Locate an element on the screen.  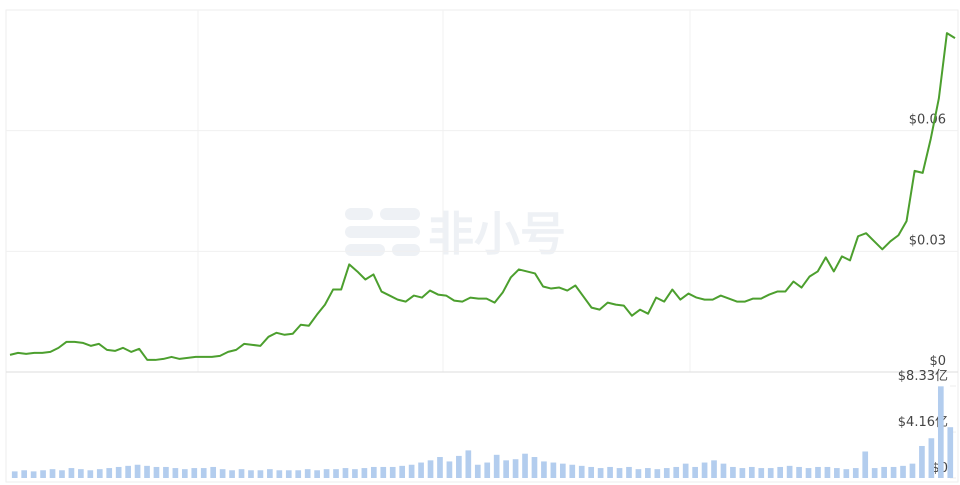
y2-tick-label: $8.33亿 is located at coordinates (923, 376).